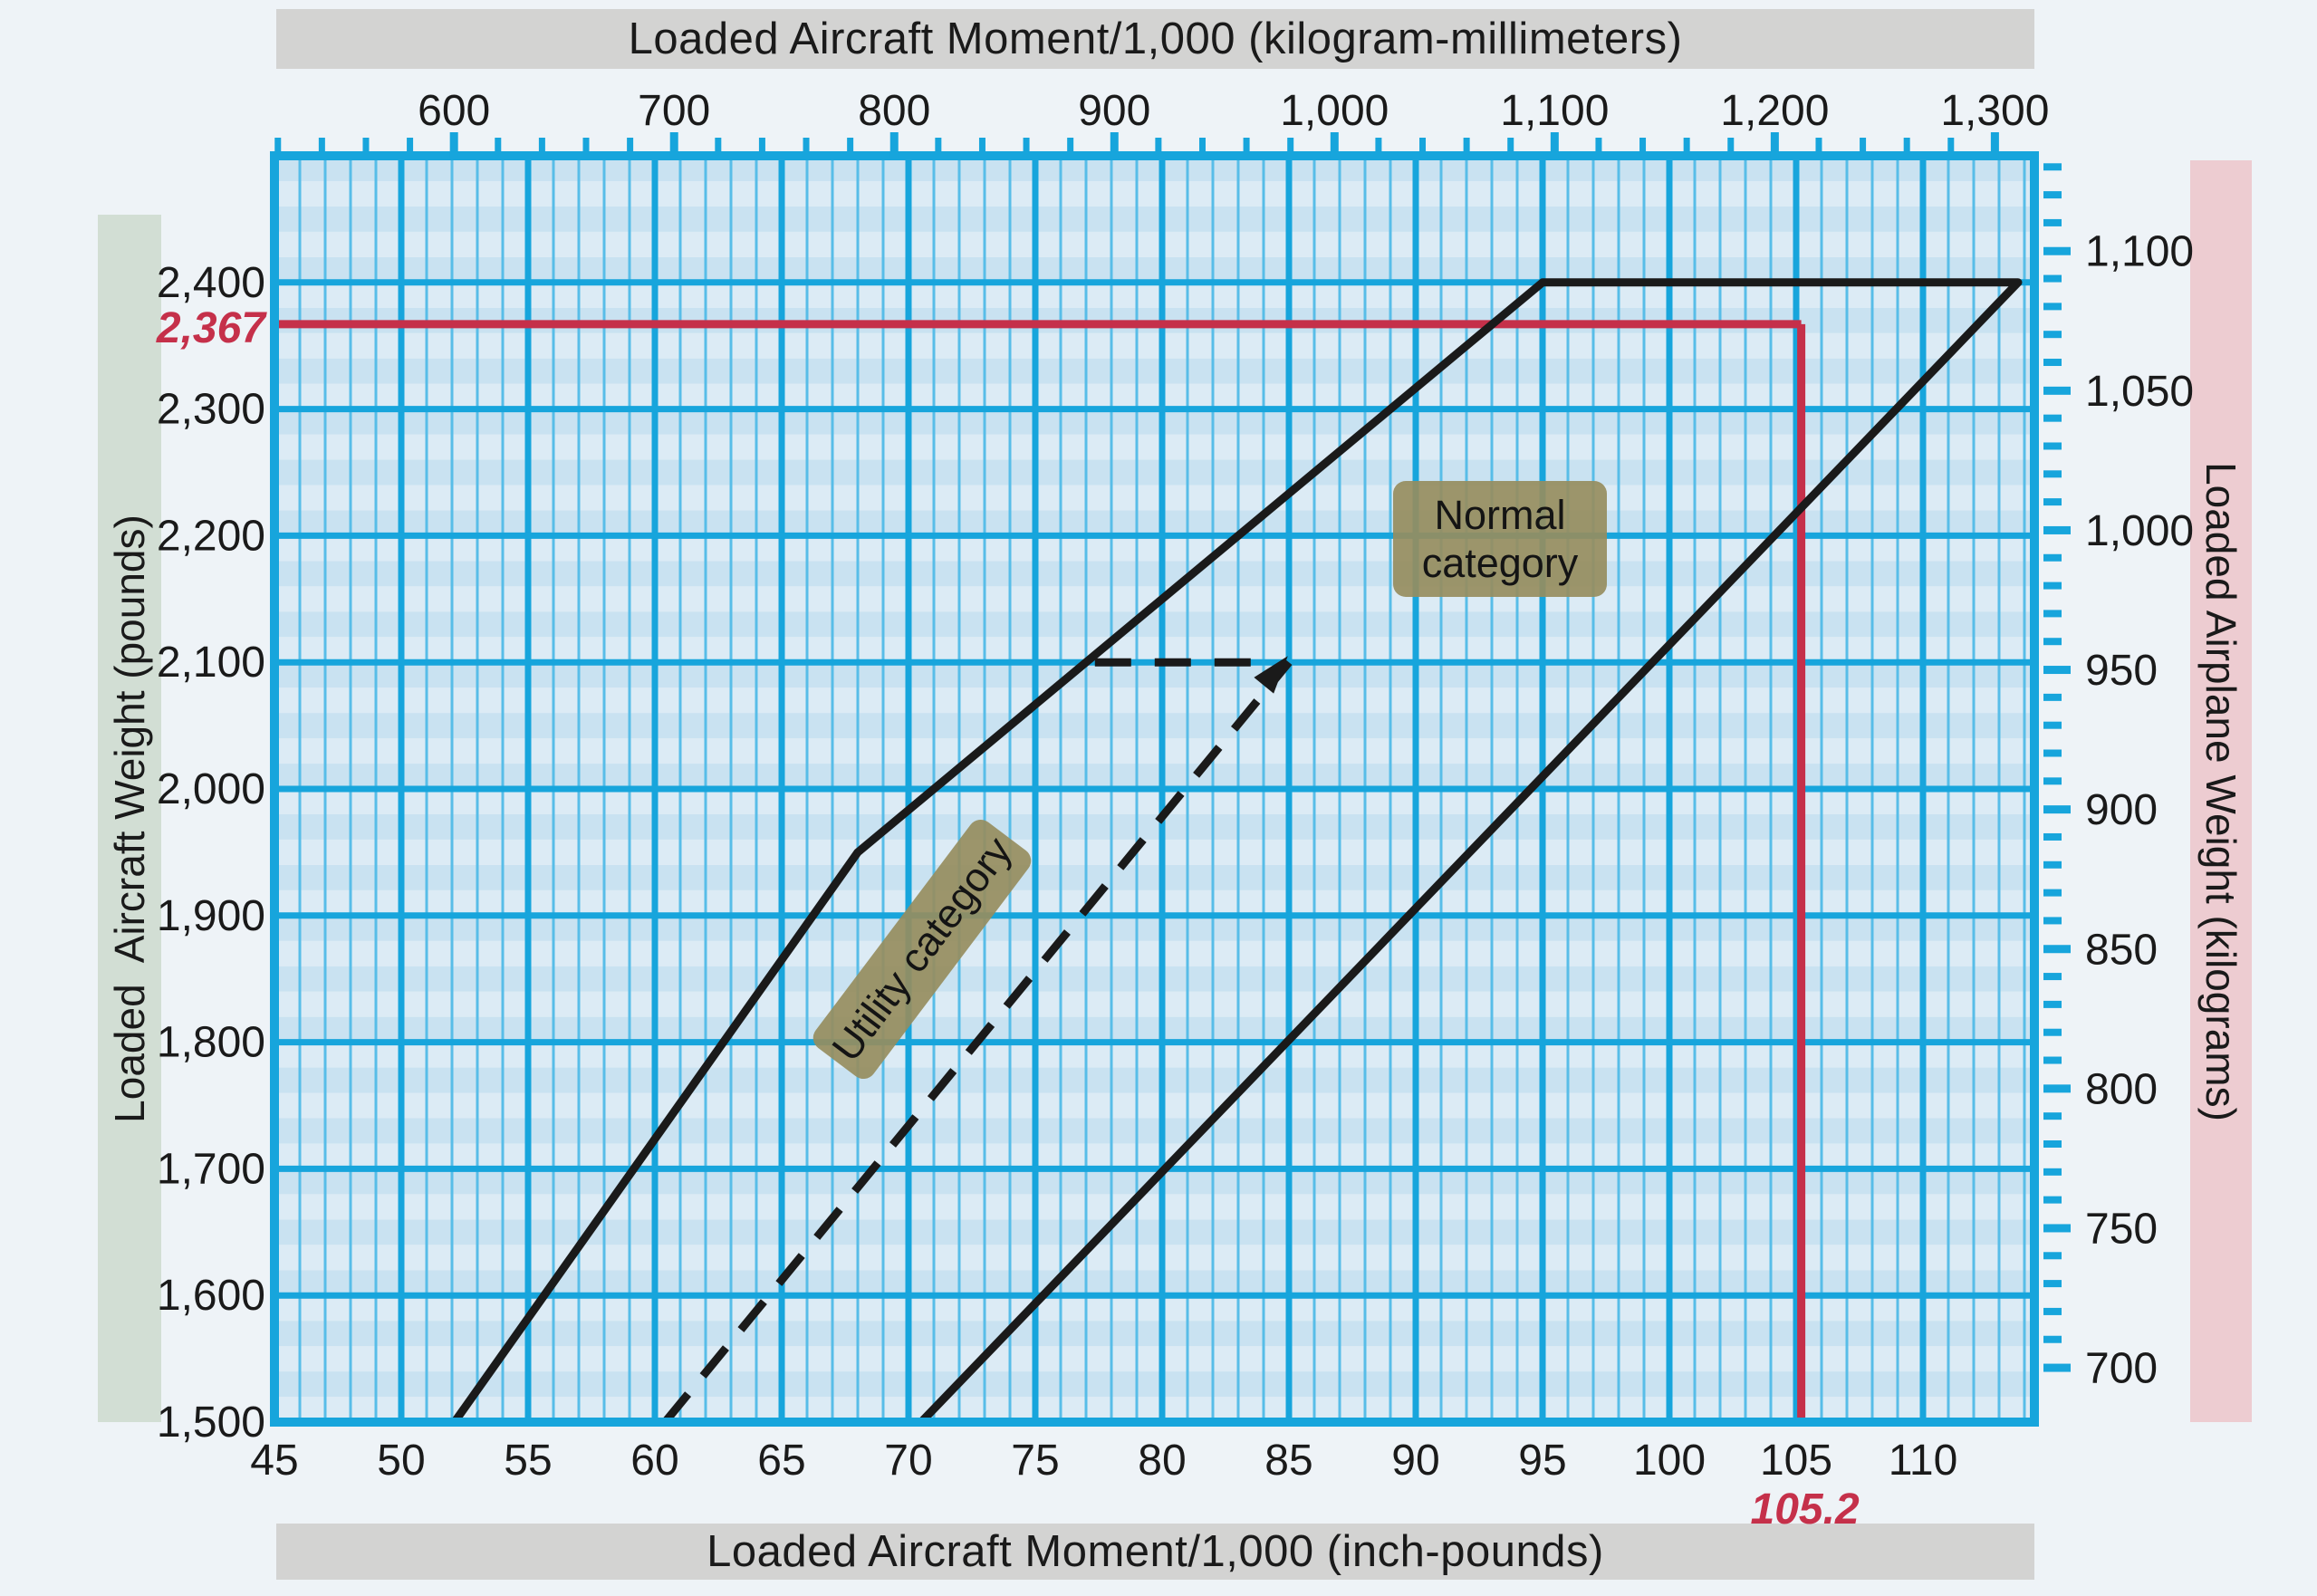 Image resolution: width=2317 pixels, height=1596 pixels. I want to click on left-axis-tick-label: 1,800, so click(211, 1043).